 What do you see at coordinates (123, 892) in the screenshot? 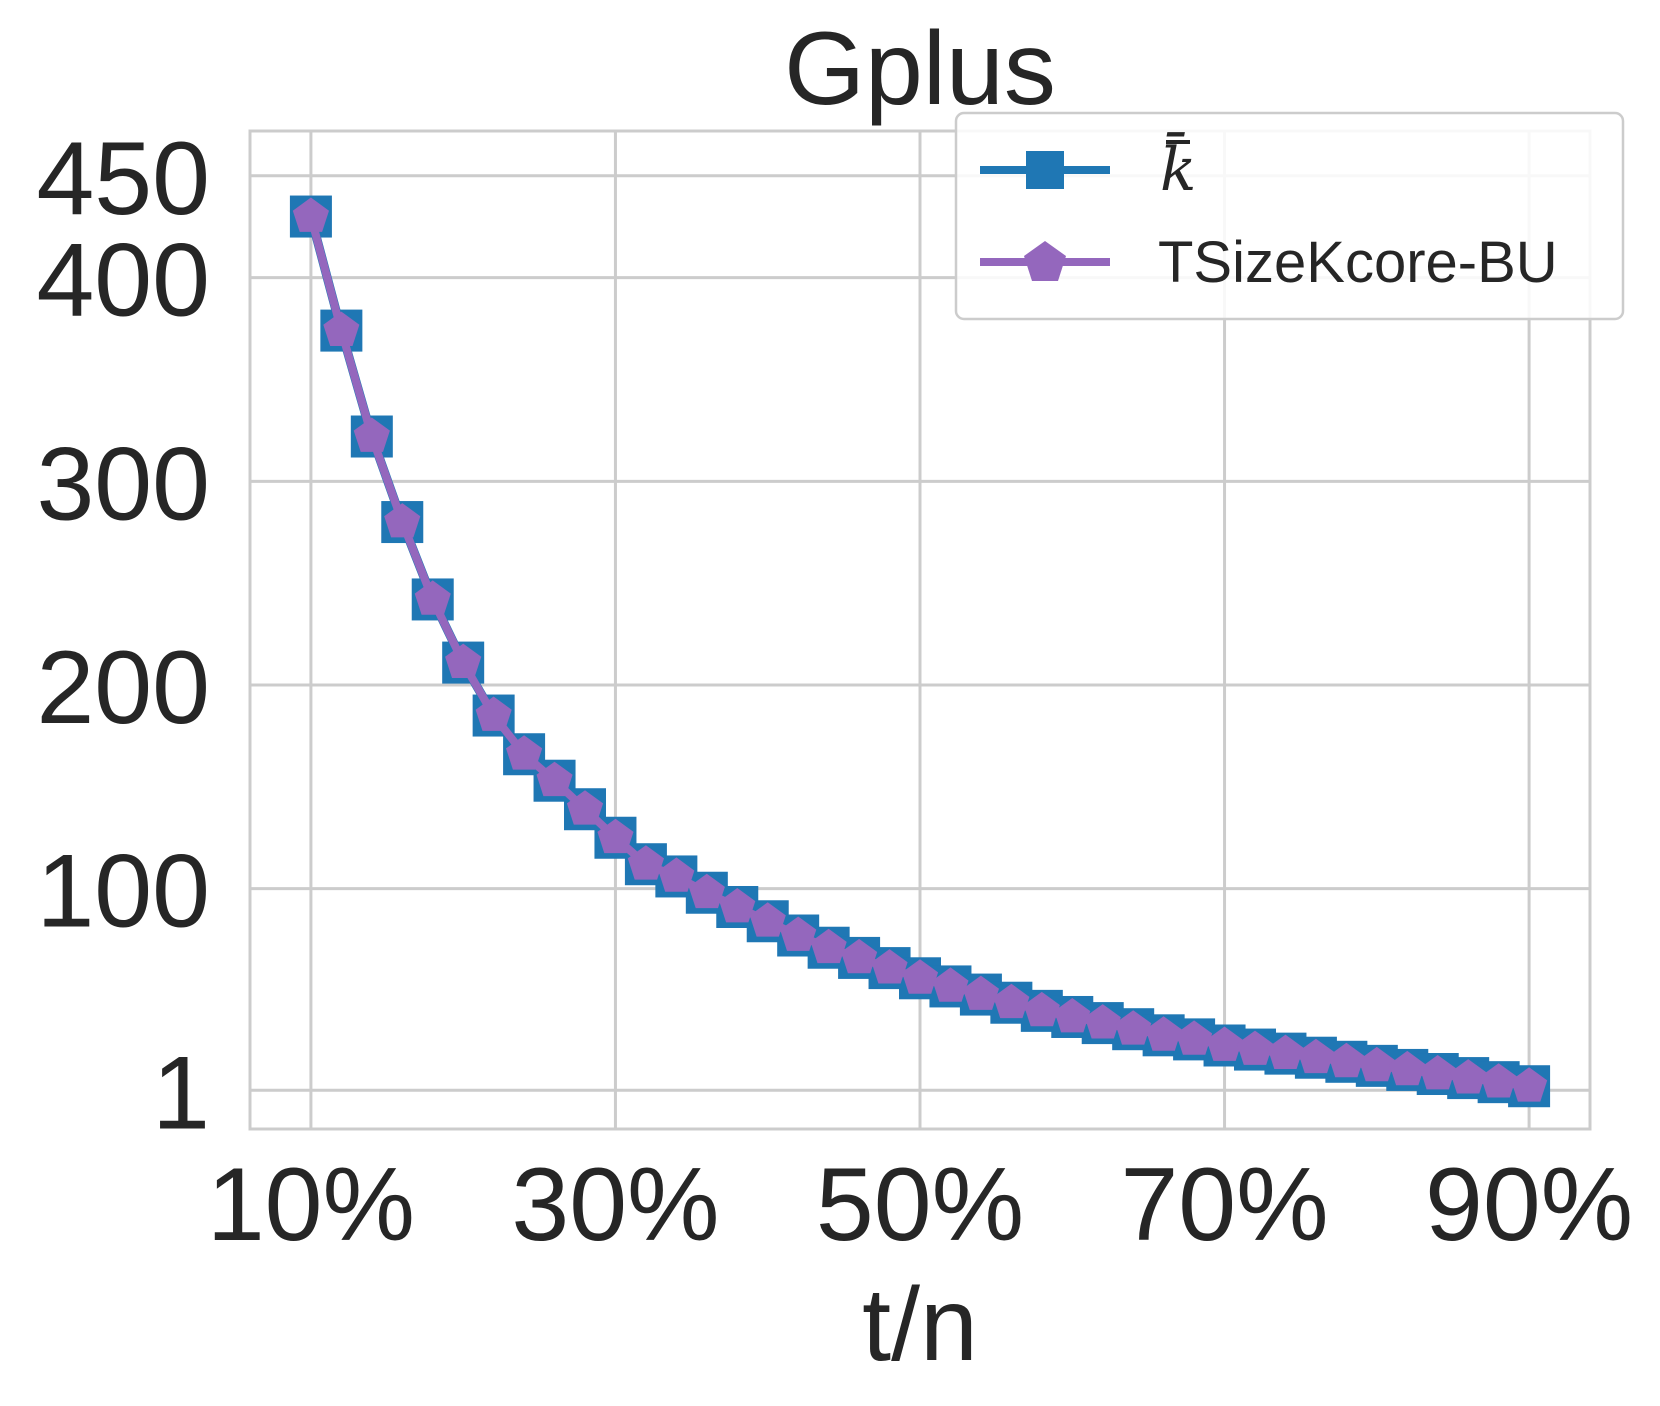
I see `y-tick-label: 100` at bounding box center [123, 892].